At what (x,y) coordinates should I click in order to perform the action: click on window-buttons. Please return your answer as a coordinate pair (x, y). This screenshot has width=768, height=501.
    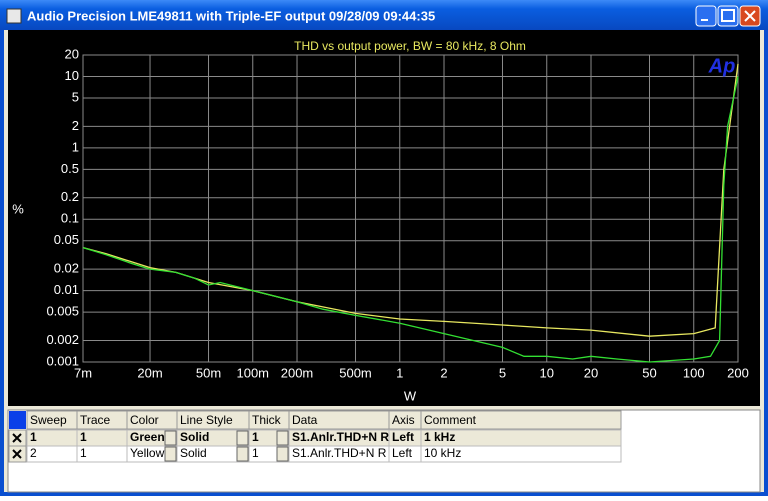
    Looking at the image, I should click on (728, 16).